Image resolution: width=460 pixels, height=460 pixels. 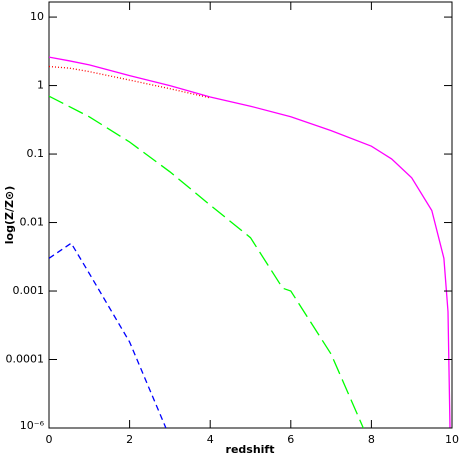 I want to click on x-tick-label: 6, so click(x=290, y=439).